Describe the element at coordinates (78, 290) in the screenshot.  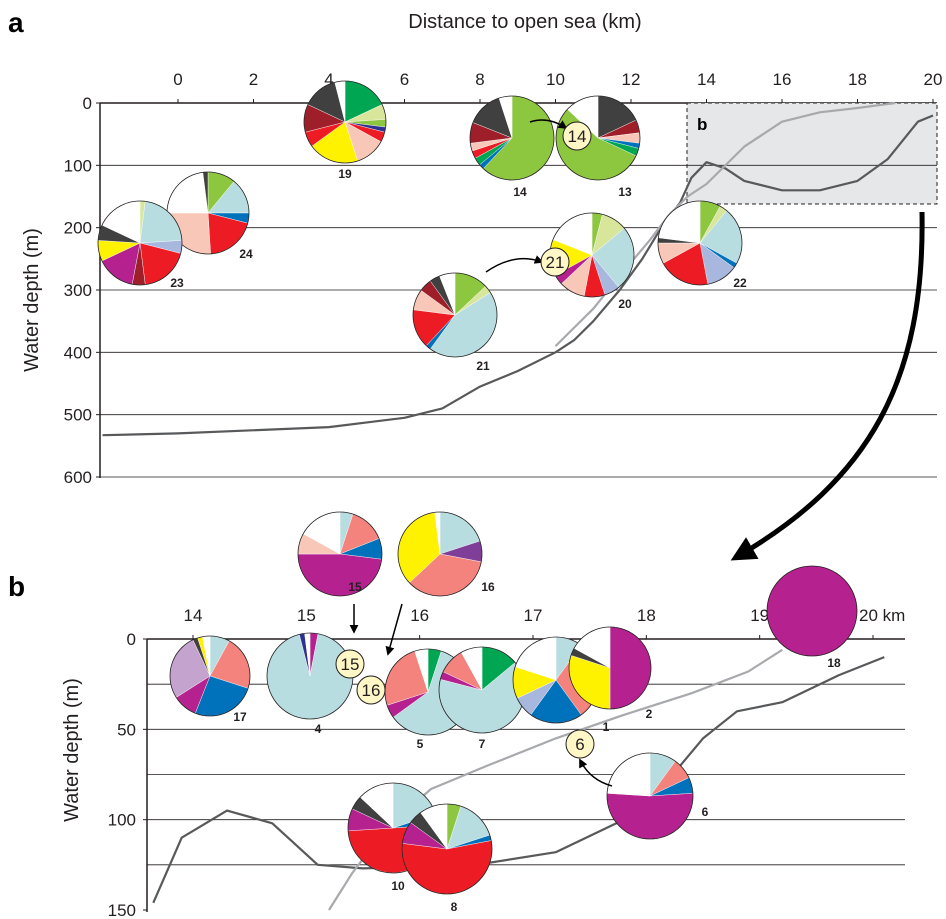
I see `panel-a-y-tick-label: 300` at that location.